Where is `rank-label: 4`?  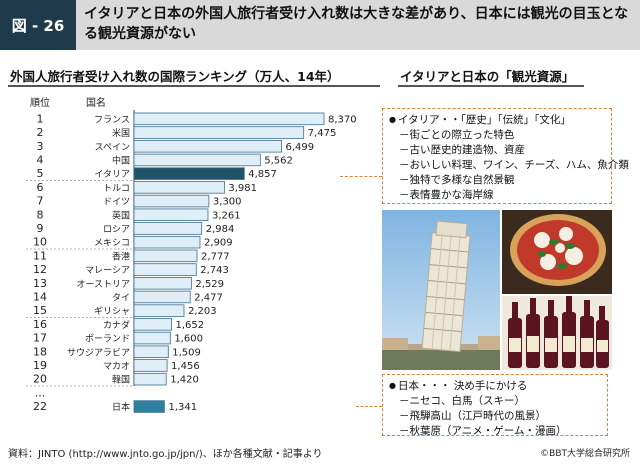 rank-label: 4 is located at coordinates (40, 159).